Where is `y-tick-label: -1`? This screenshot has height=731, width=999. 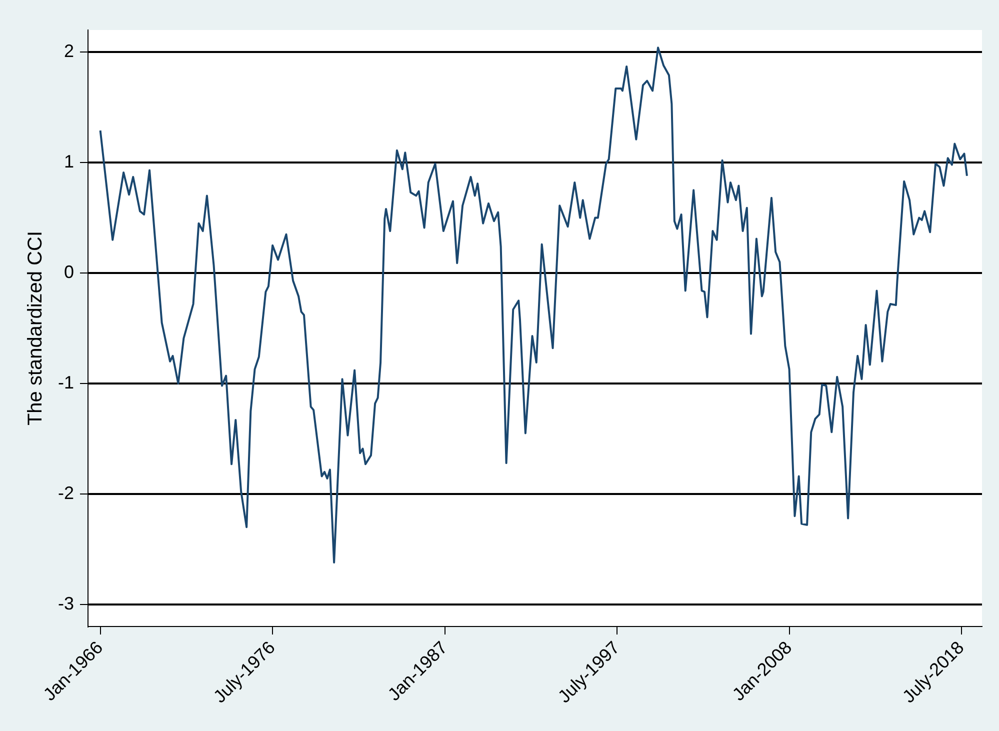 y-tick-label: -1 is located at coordinates (66, 382).